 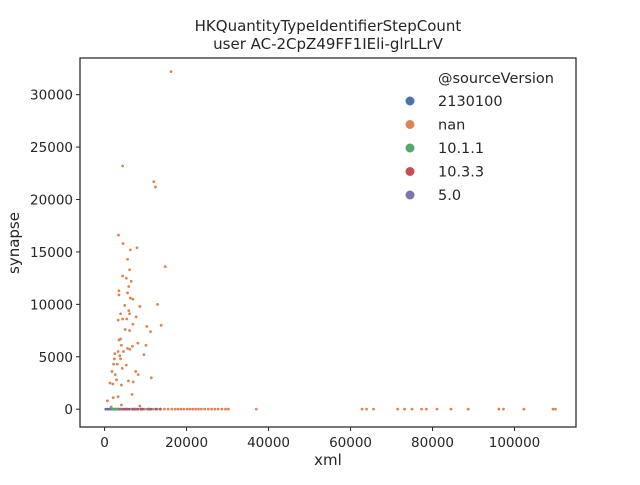 I want to click on chart-title-line-1: HKQuantityTypeIdentifierStepCount, so click(x=328, y=26).